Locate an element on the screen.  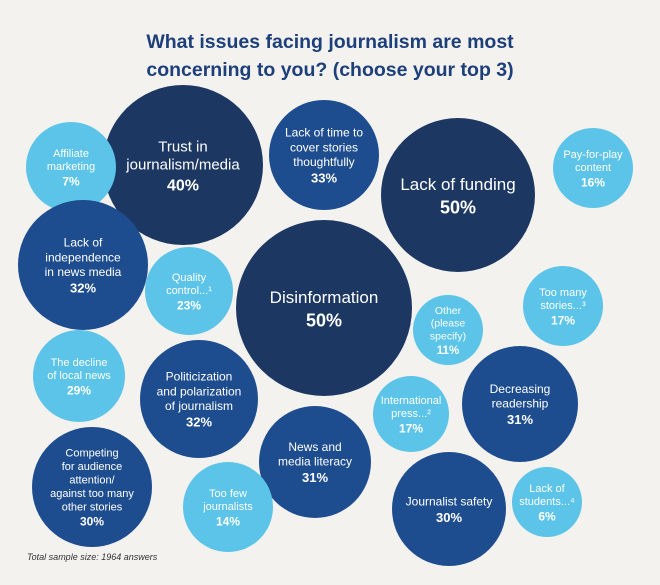
bubble-label-line: readership is located at coordinates (520, 404).